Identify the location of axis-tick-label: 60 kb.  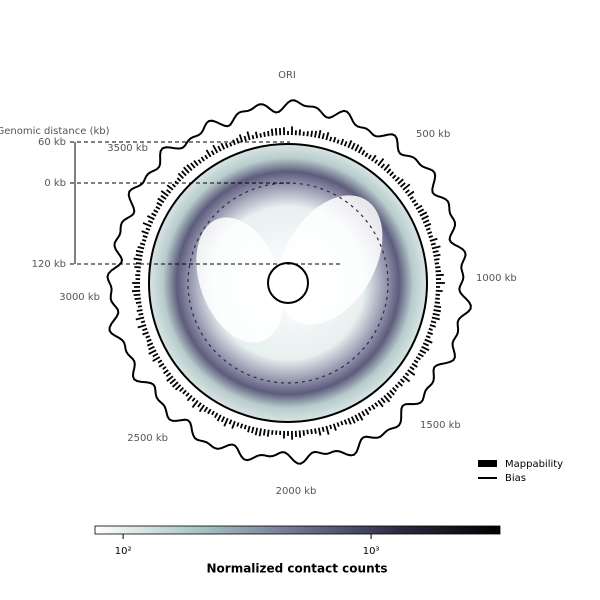
(52, 142).